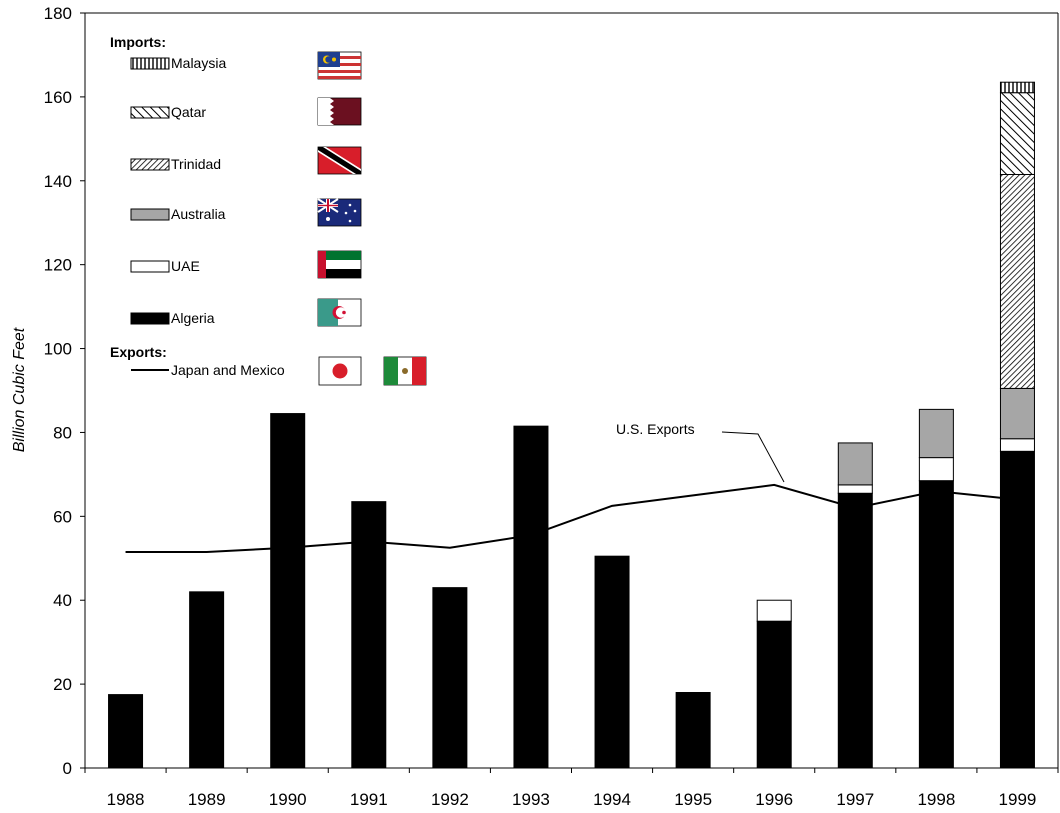  I want to click on y-axis-title: Billion Cubic Feet, so click(19, 389).